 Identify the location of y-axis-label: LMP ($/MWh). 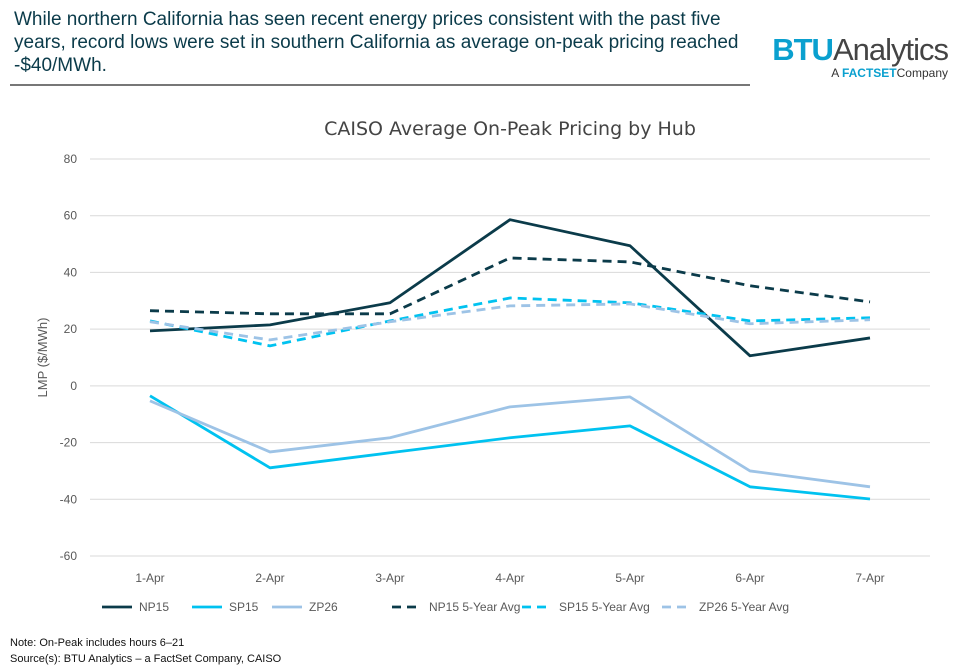
(42, 358).